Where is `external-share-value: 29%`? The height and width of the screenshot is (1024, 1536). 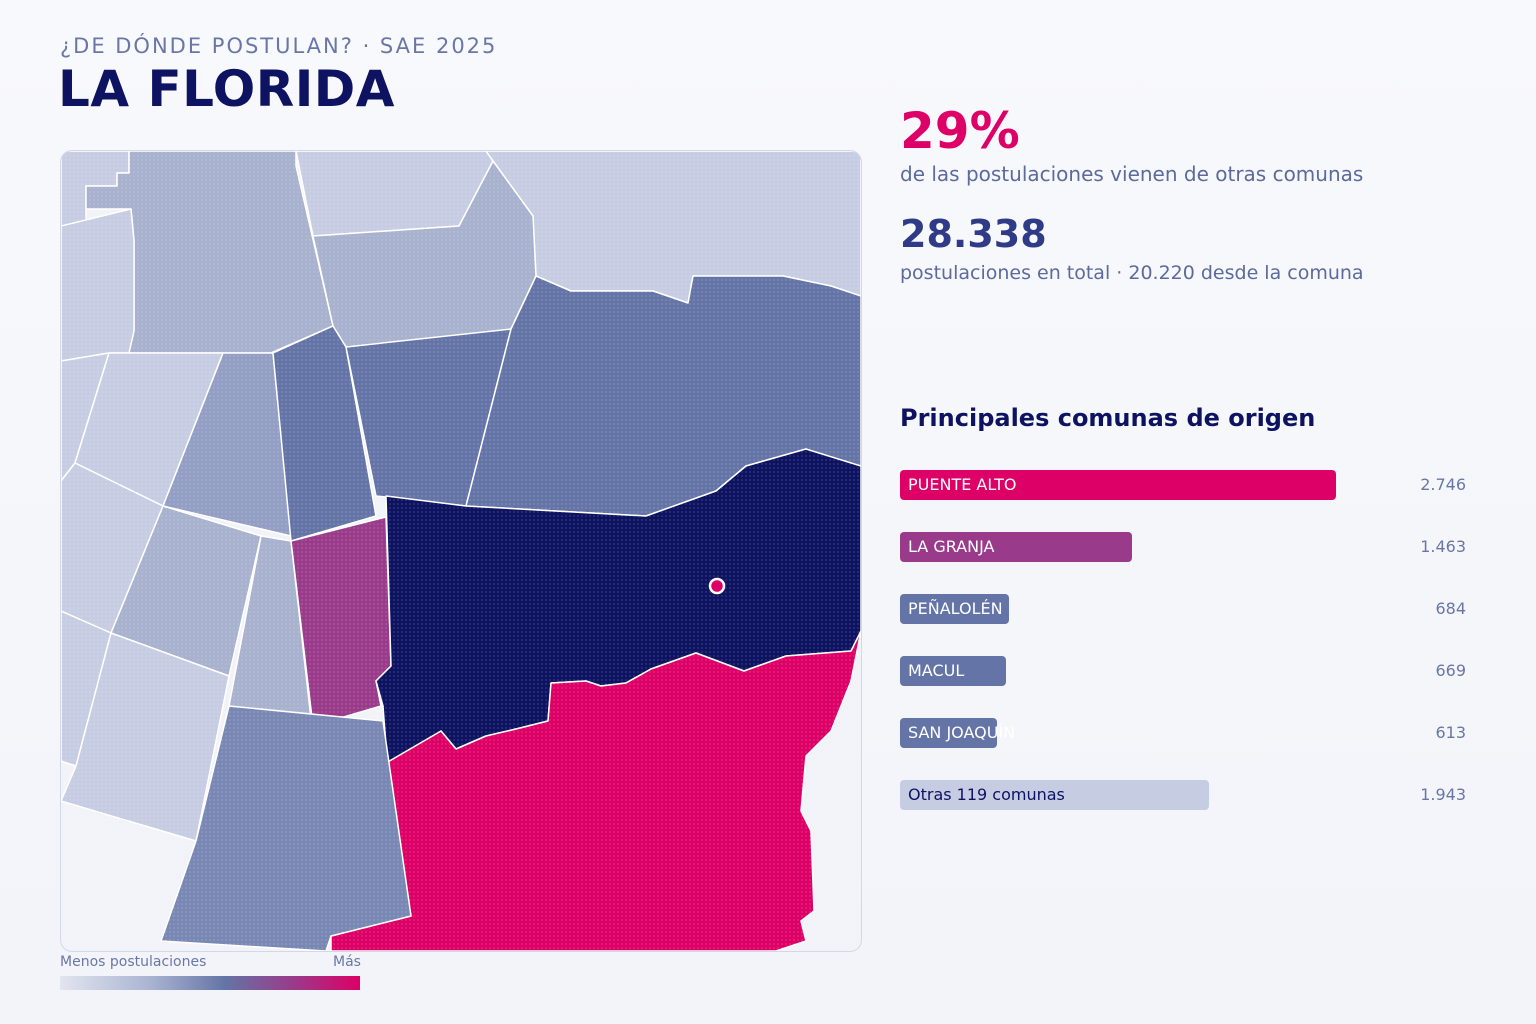
external-share-value: 29% is located at coordinates (960, 131).